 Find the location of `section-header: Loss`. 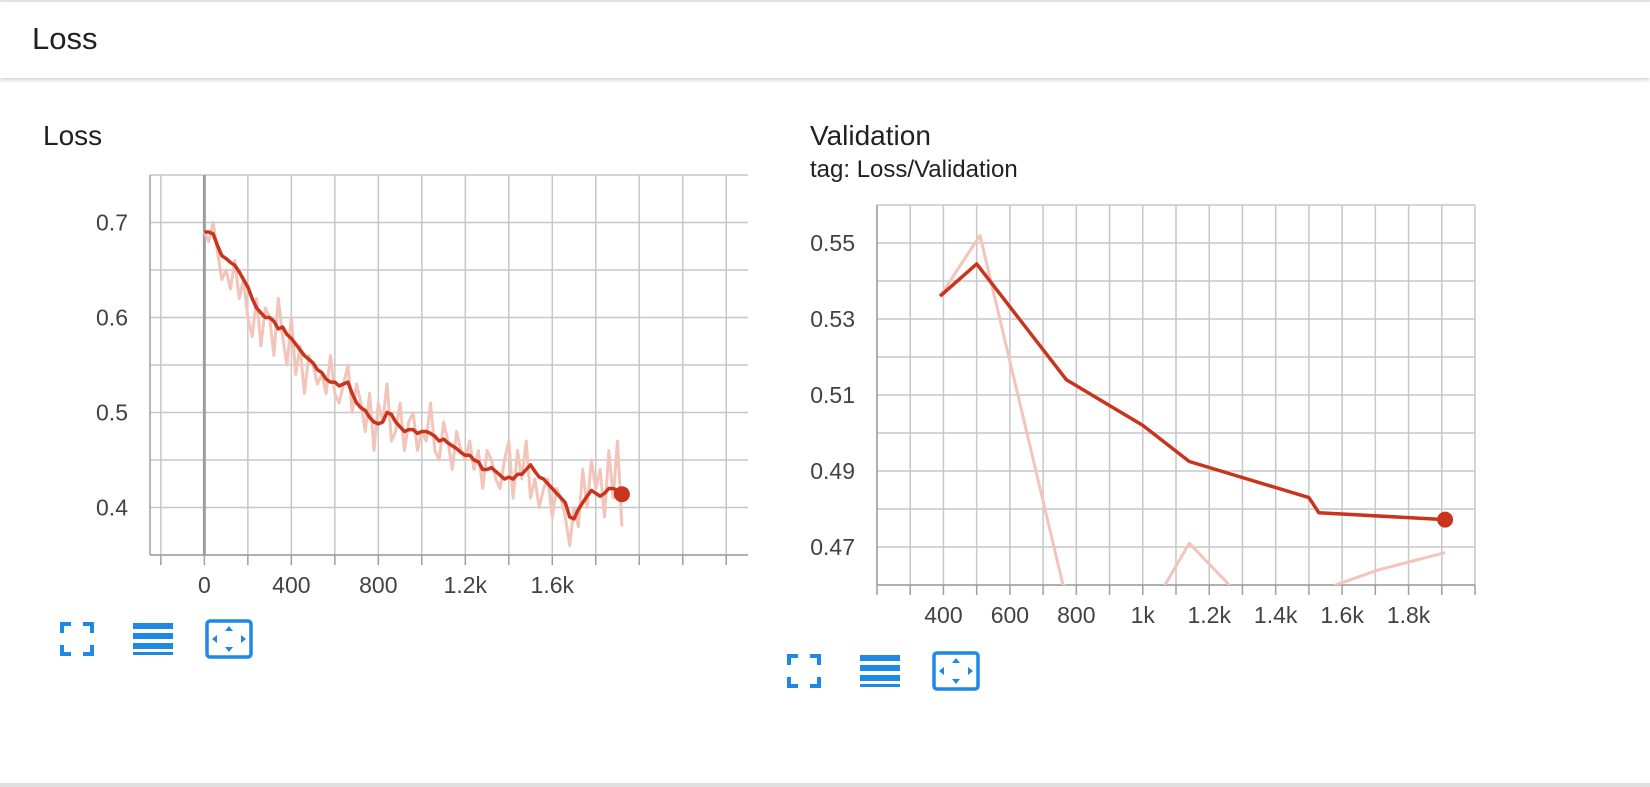

section-header: Loss is located at coordinates (825, 40).